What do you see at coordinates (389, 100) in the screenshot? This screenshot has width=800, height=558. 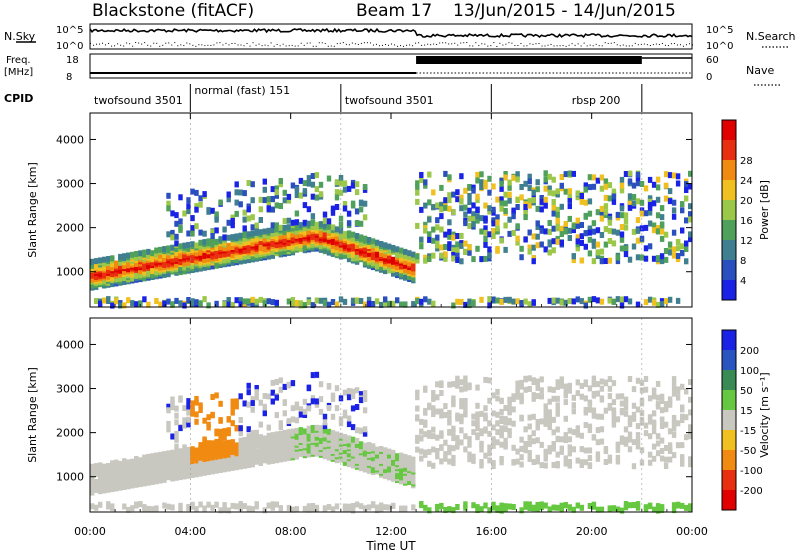 I see `cpid-segment-label: twofsound 3501` at bounding box center [389, 100].